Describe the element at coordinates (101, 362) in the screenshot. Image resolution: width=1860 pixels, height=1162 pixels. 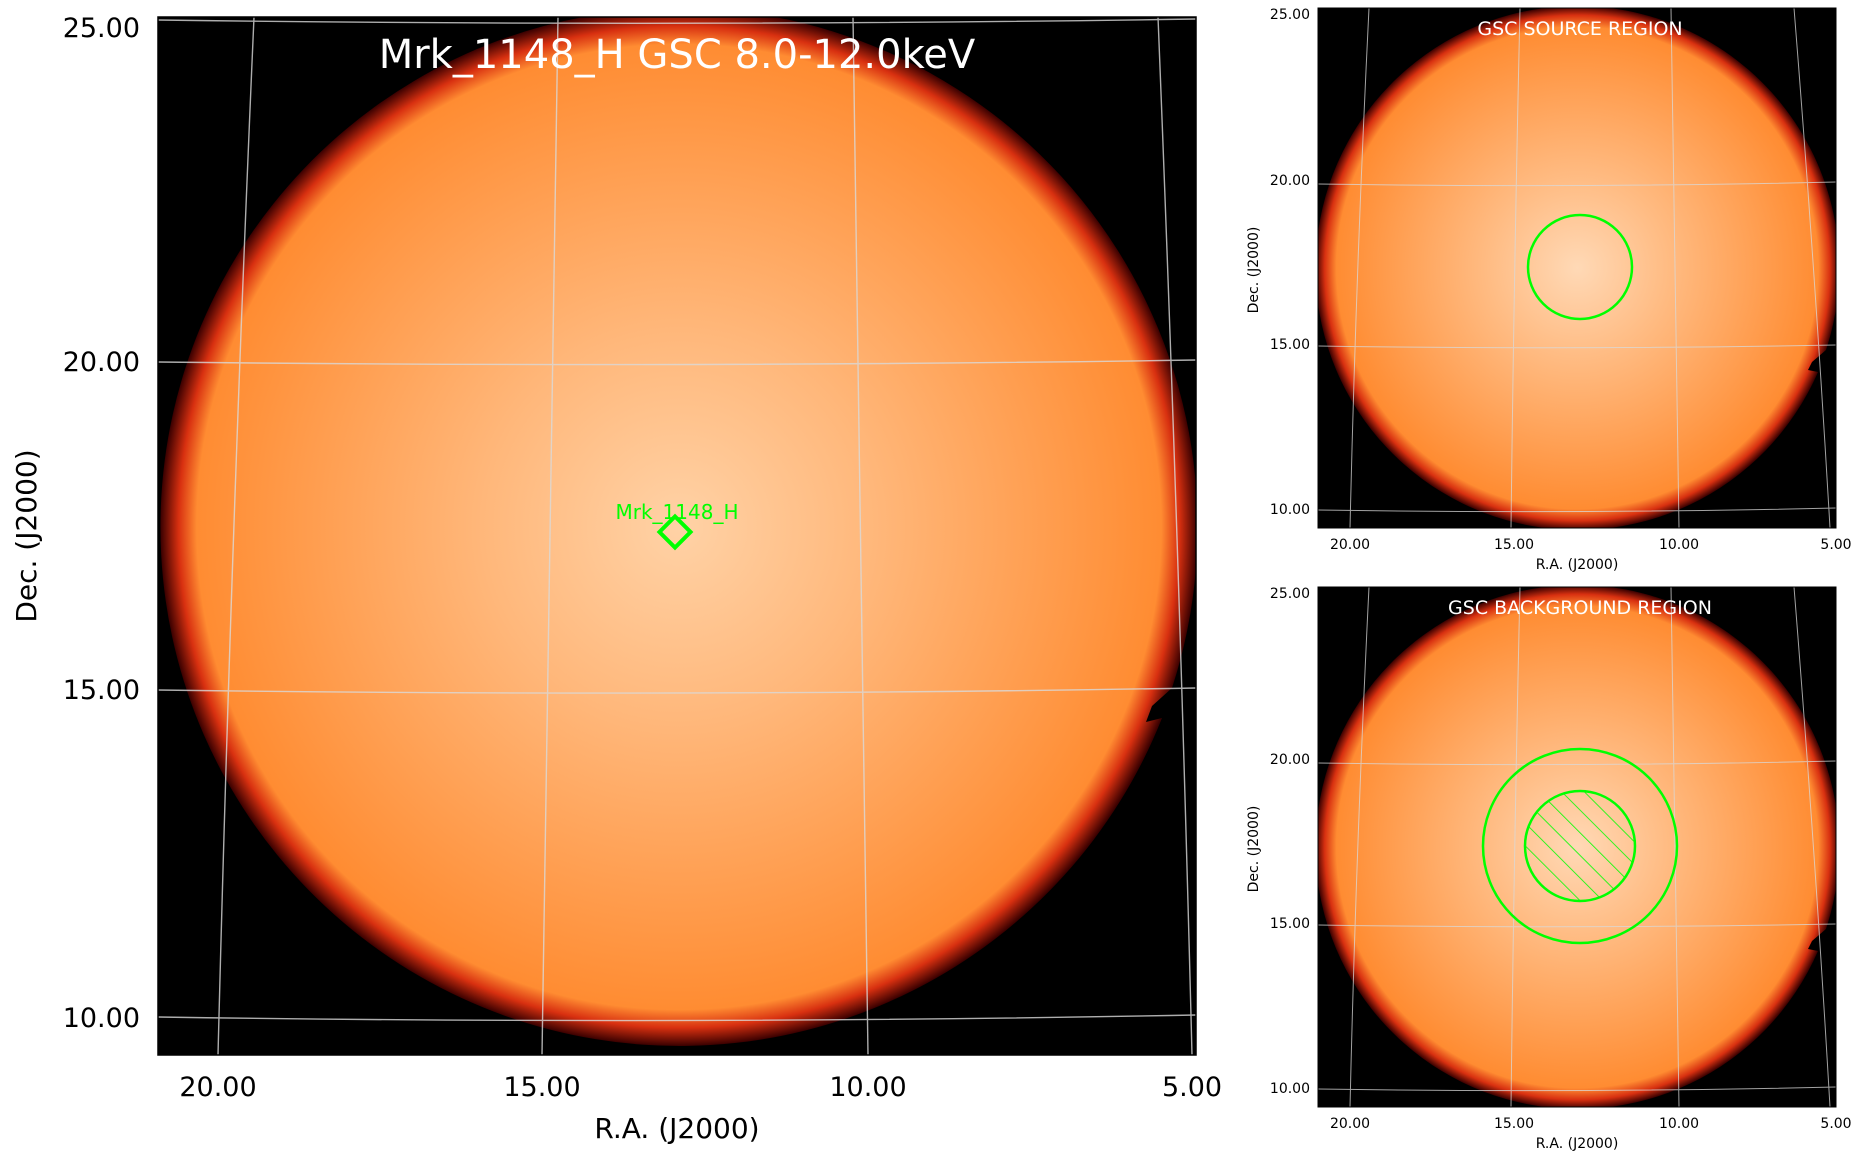
I see `main-y-tick-label: 20.00` at that location.